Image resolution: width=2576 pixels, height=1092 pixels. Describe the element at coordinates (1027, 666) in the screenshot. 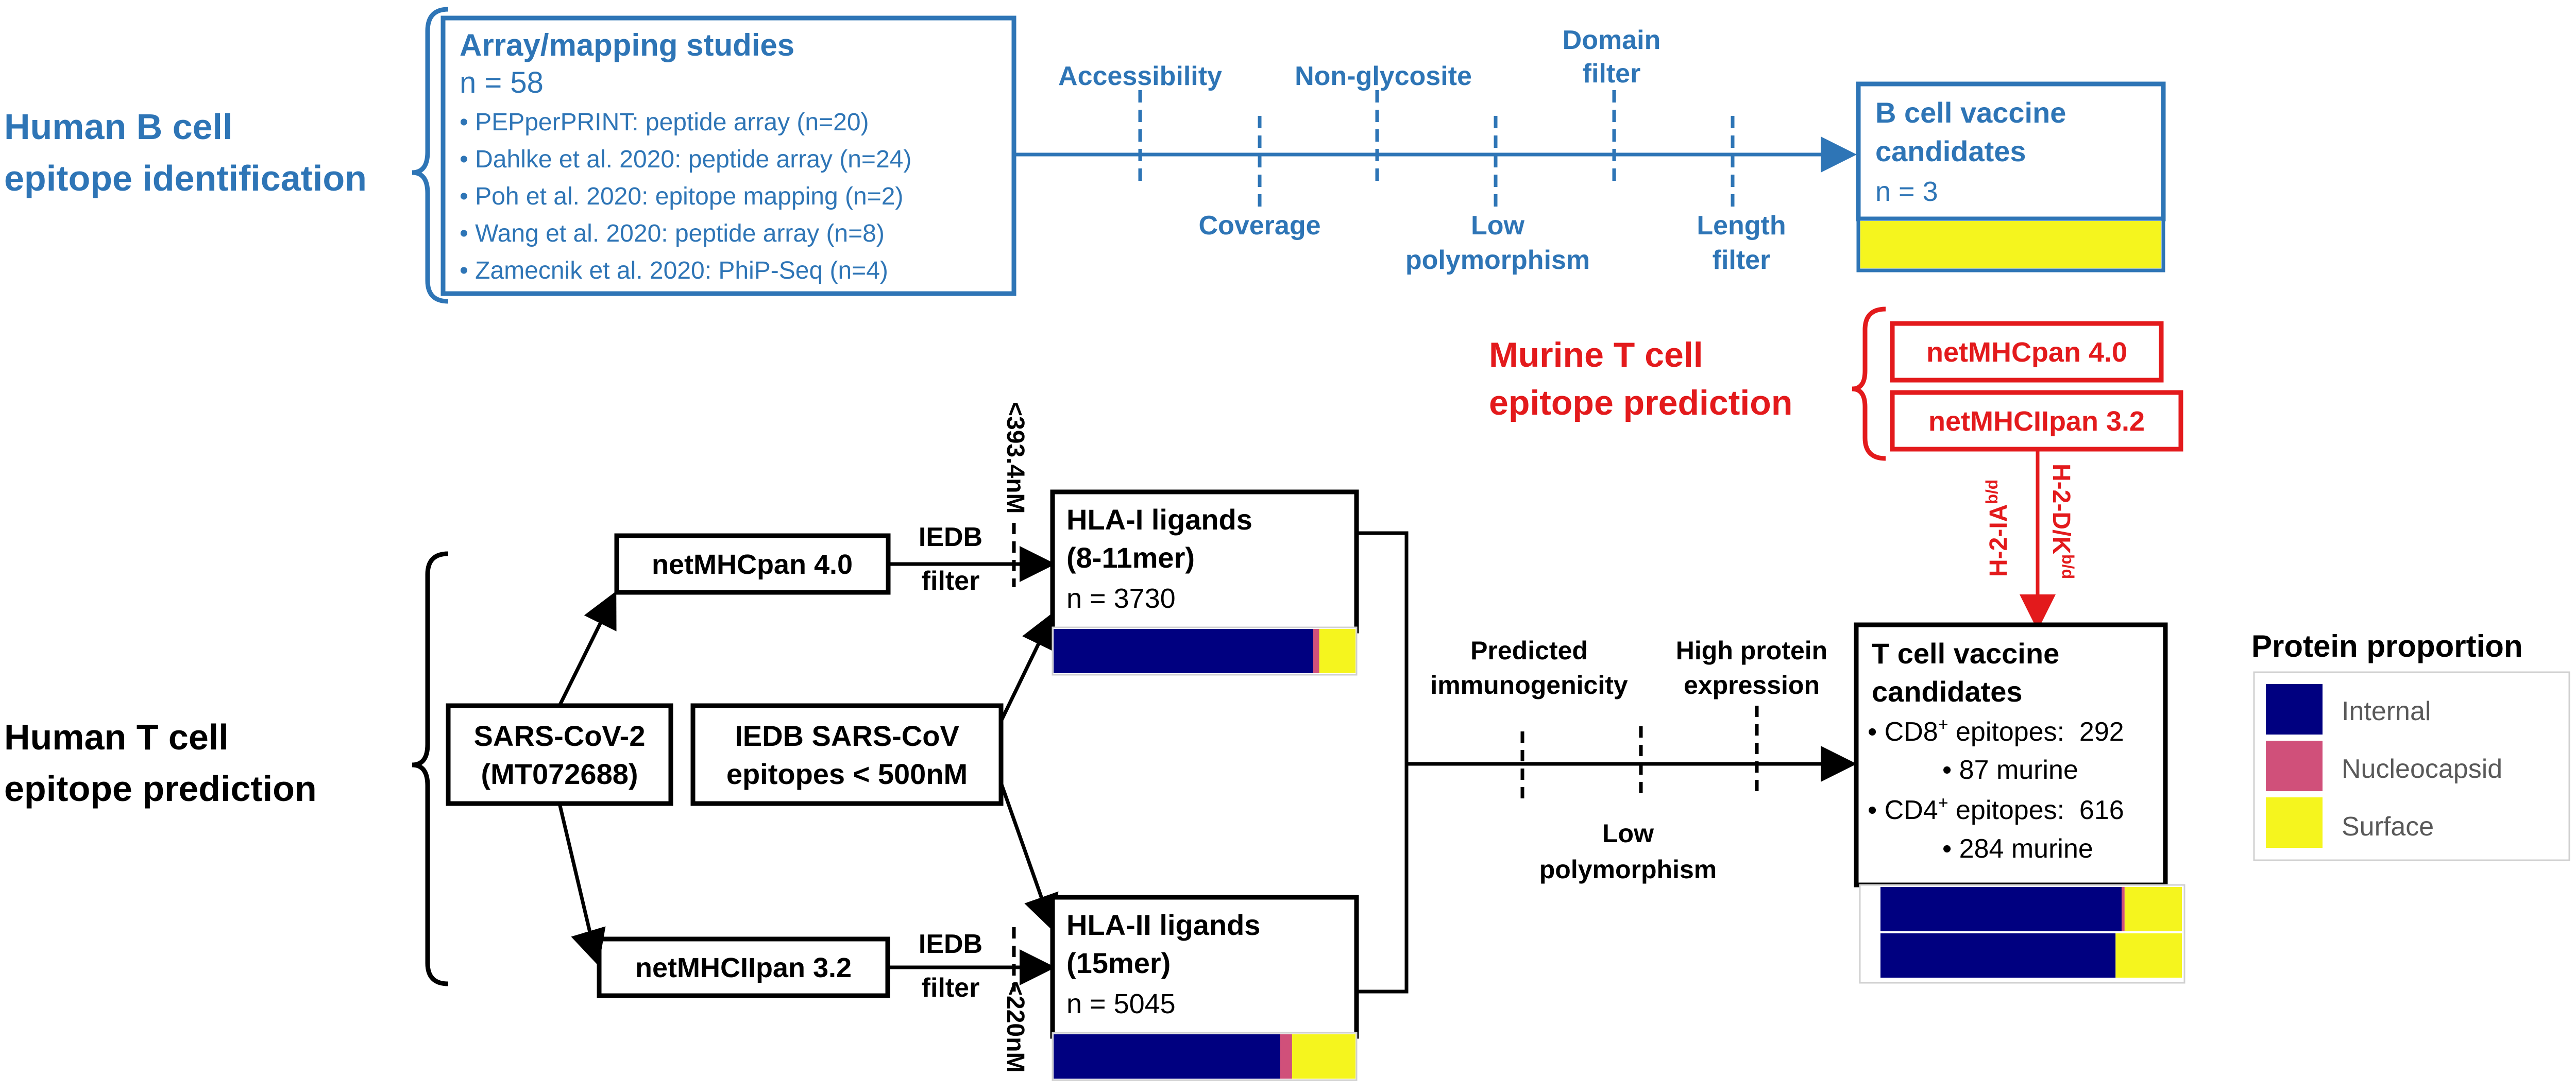

I see `iedb-to-hla1-arrow` at that location.